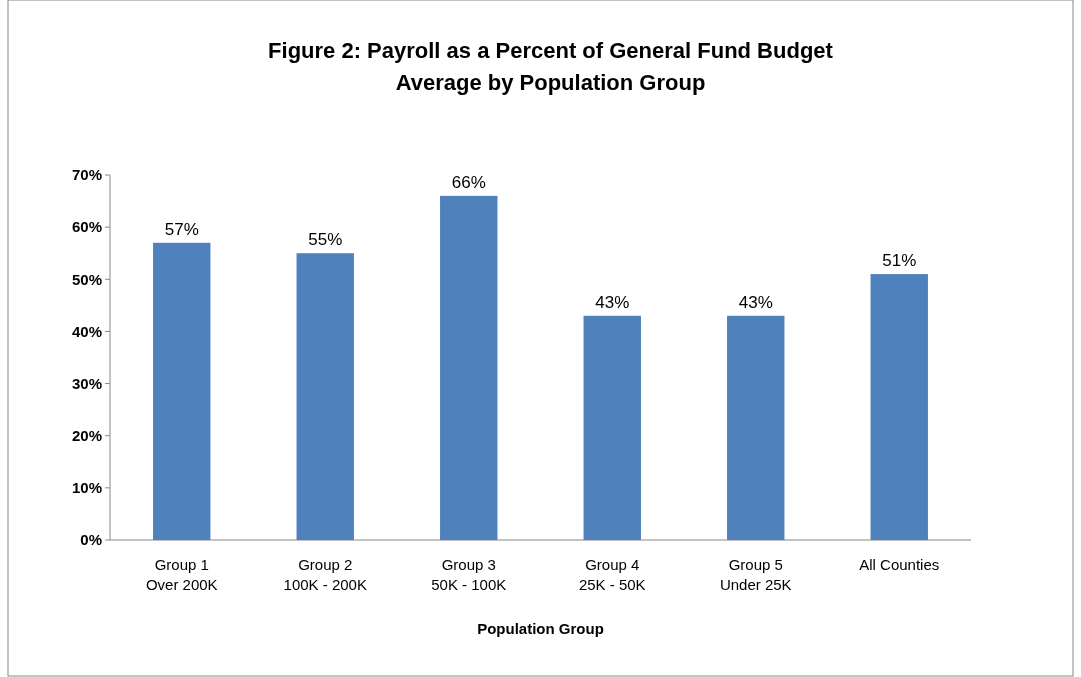 The width and height of the screenshot is (1081, 677). Describe the element at coordinates (899, 261) in the screenshot. I see `data-label: 51%` at that location.